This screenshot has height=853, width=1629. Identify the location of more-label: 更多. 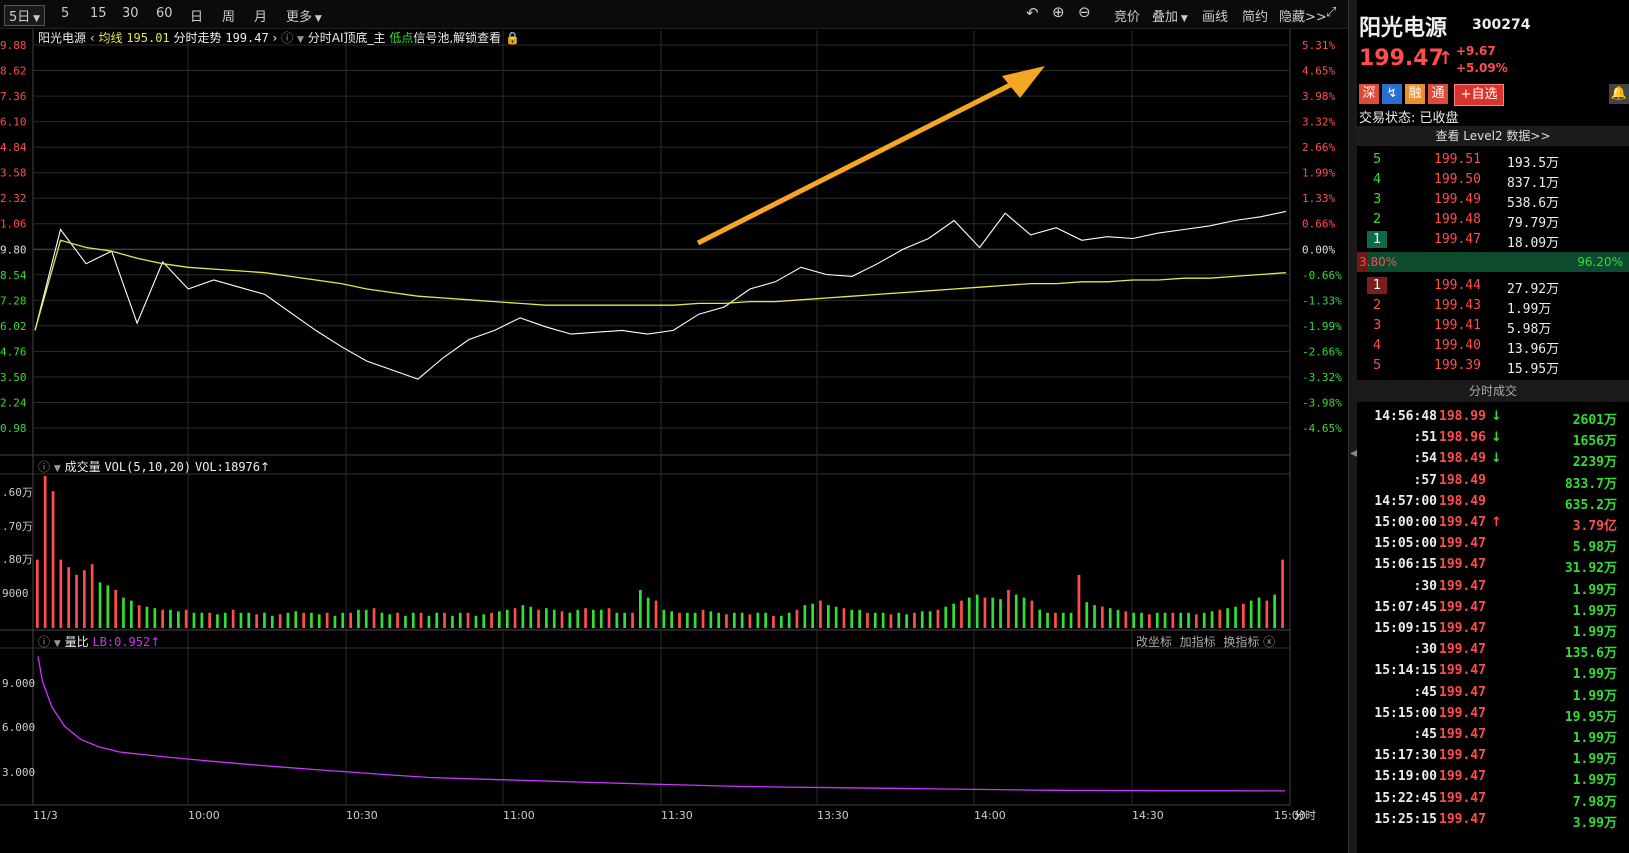
(299, 17).